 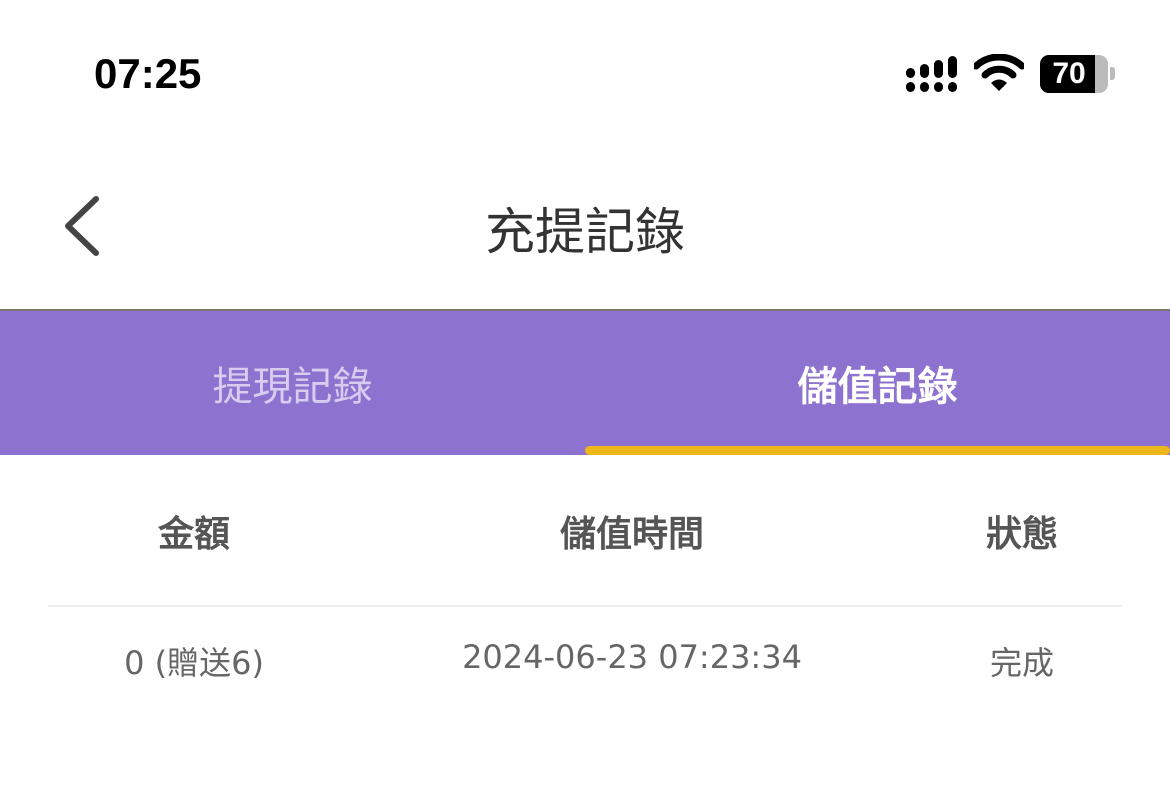 I want to click on tab-deposit-records: 儲值記錄, so click(x=877, y=383).